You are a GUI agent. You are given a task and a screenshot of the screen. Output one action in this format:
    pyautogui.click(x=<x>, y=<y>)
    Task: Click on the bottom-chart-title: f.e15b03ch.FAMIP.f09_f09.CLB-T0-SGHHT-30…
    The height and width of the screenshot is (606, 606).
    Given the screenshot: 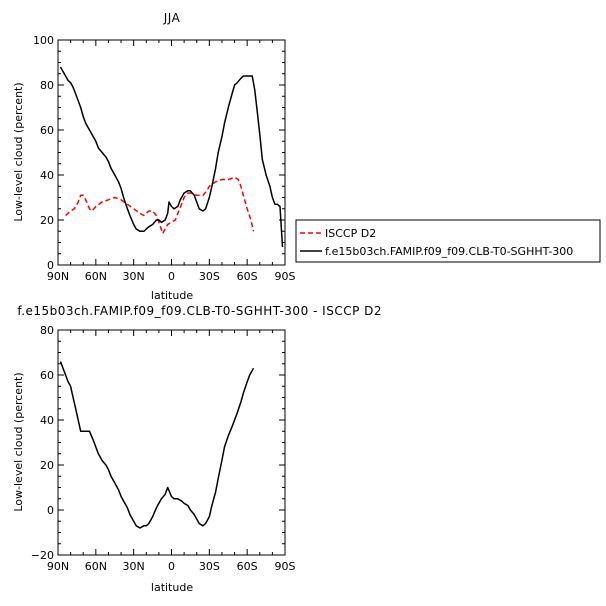 What is the action you would take?
    pyautogui.click(x=199, y=311)
    